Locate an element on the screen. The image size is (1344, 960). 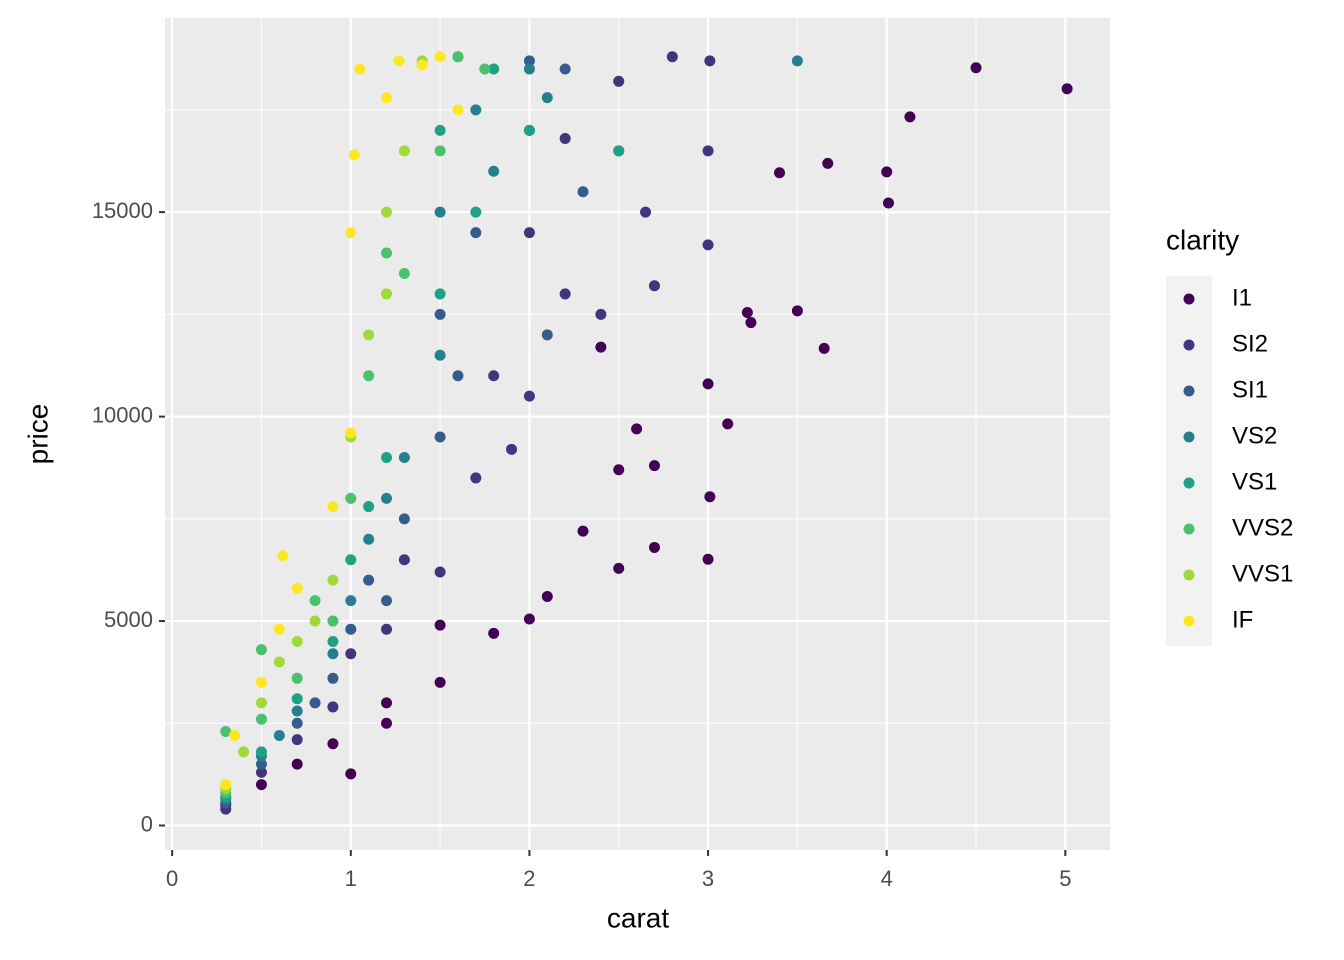
legend-keys is located at coordinates (1189, 461).